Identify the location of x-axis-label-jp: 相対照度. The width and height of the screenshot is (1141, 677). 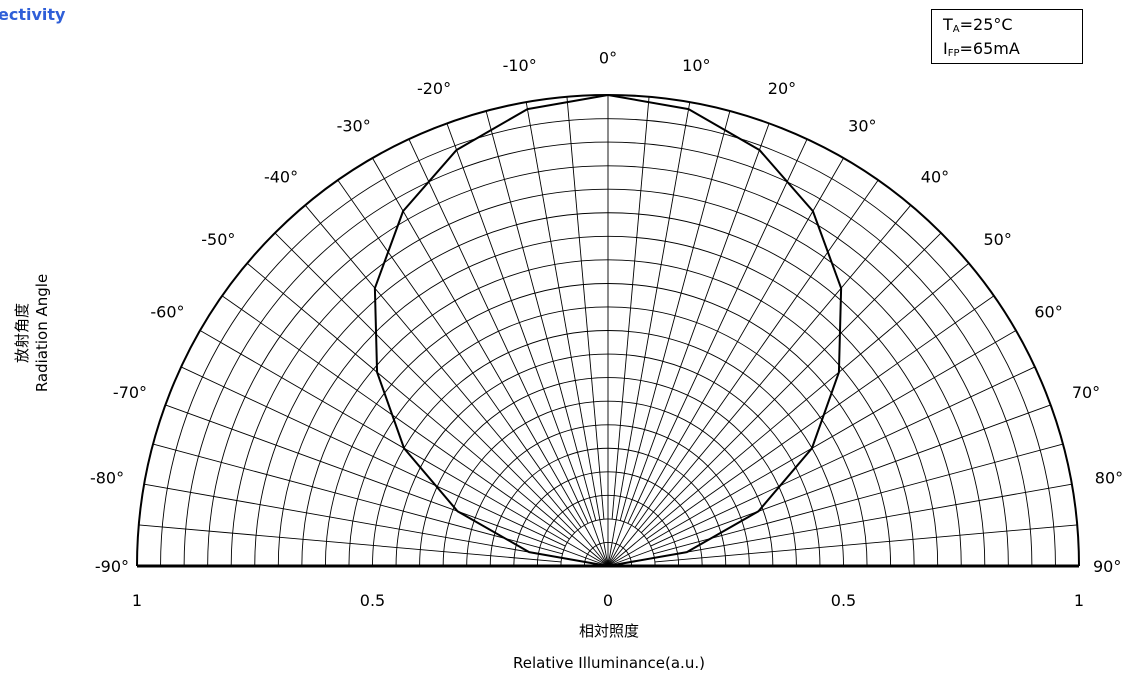
(609, 631).